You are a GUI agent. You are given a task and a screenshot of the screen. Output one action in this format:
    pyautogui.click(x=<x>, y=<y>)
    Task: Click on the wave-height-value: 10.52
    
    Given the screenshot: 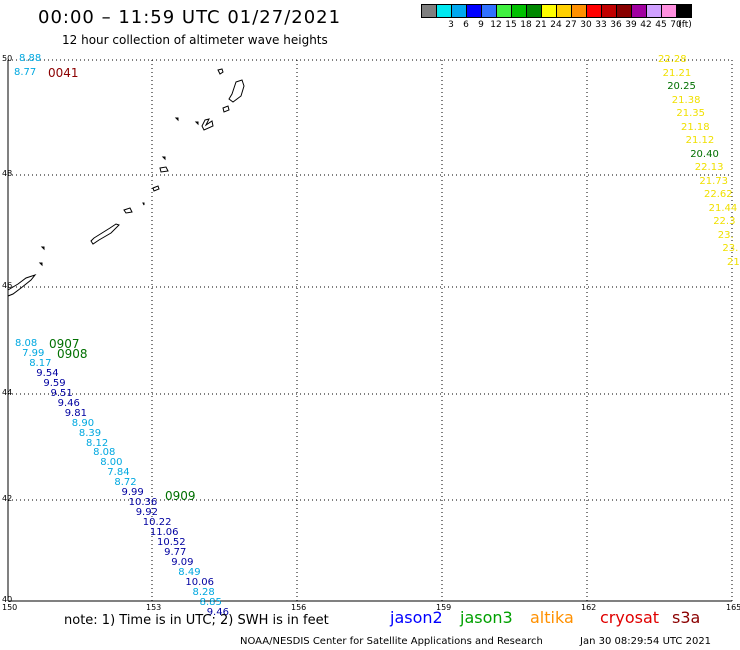 What is the action you would take?
    pyautogui.click(x=171, y=542)
    